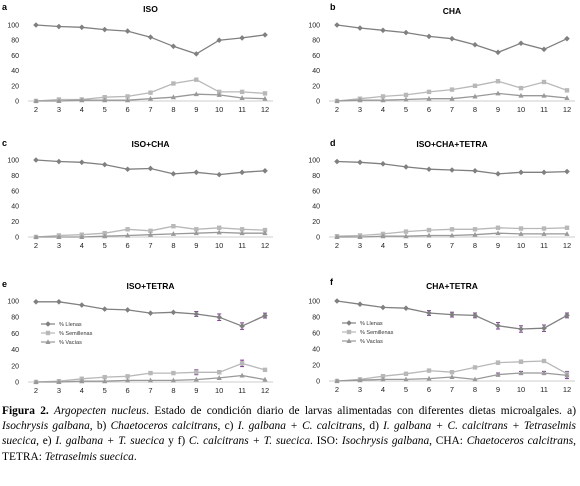 The height and width of the screenshot is (486, 580). Describe the element at coordinates (150, 109) in the screenshot. I see `x-tick-label: 7` at that location.